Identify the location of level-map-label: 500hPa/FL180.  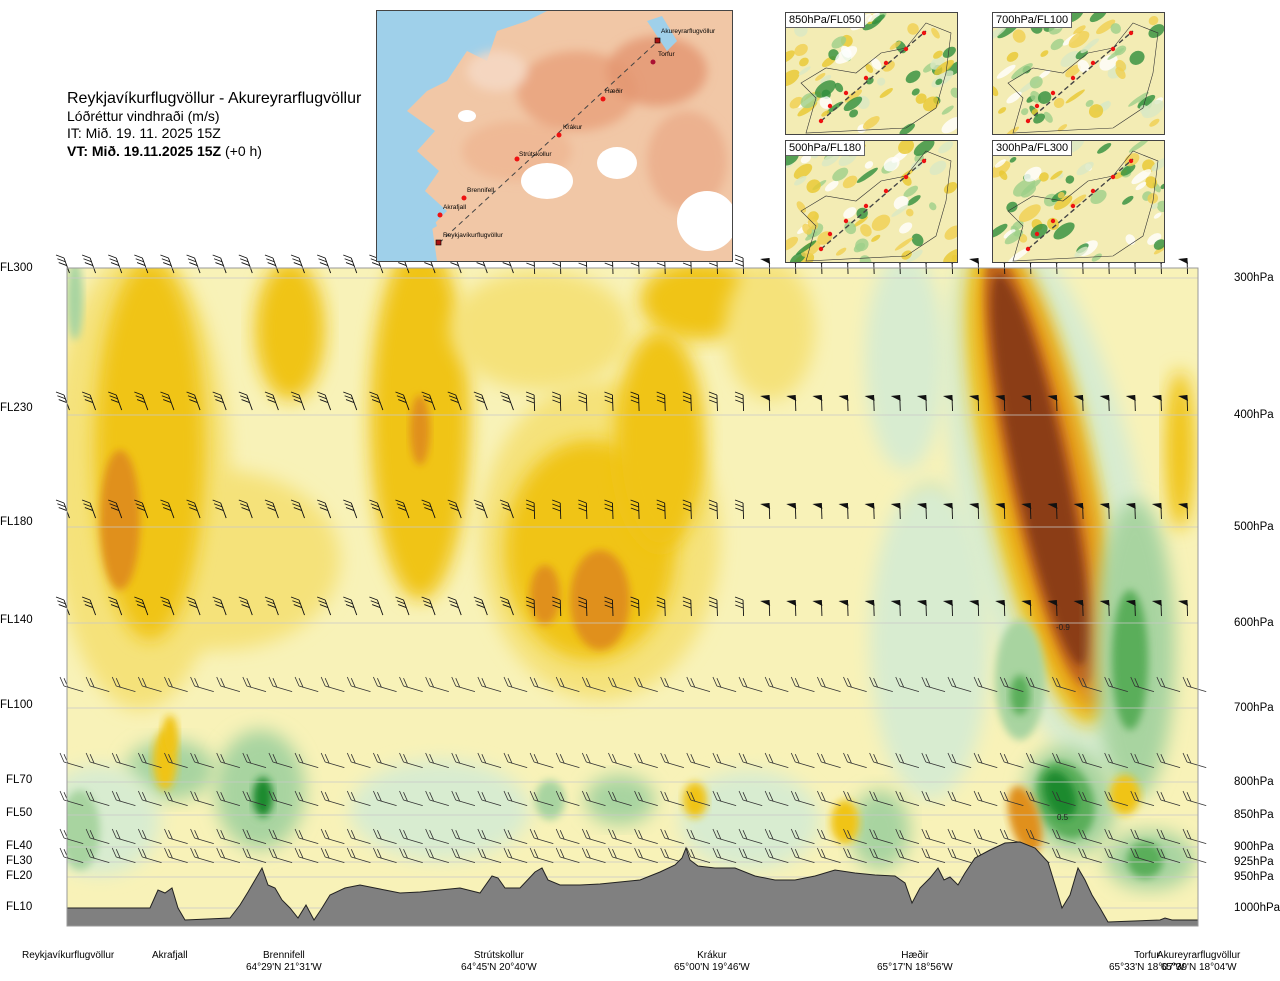
(826, 148).